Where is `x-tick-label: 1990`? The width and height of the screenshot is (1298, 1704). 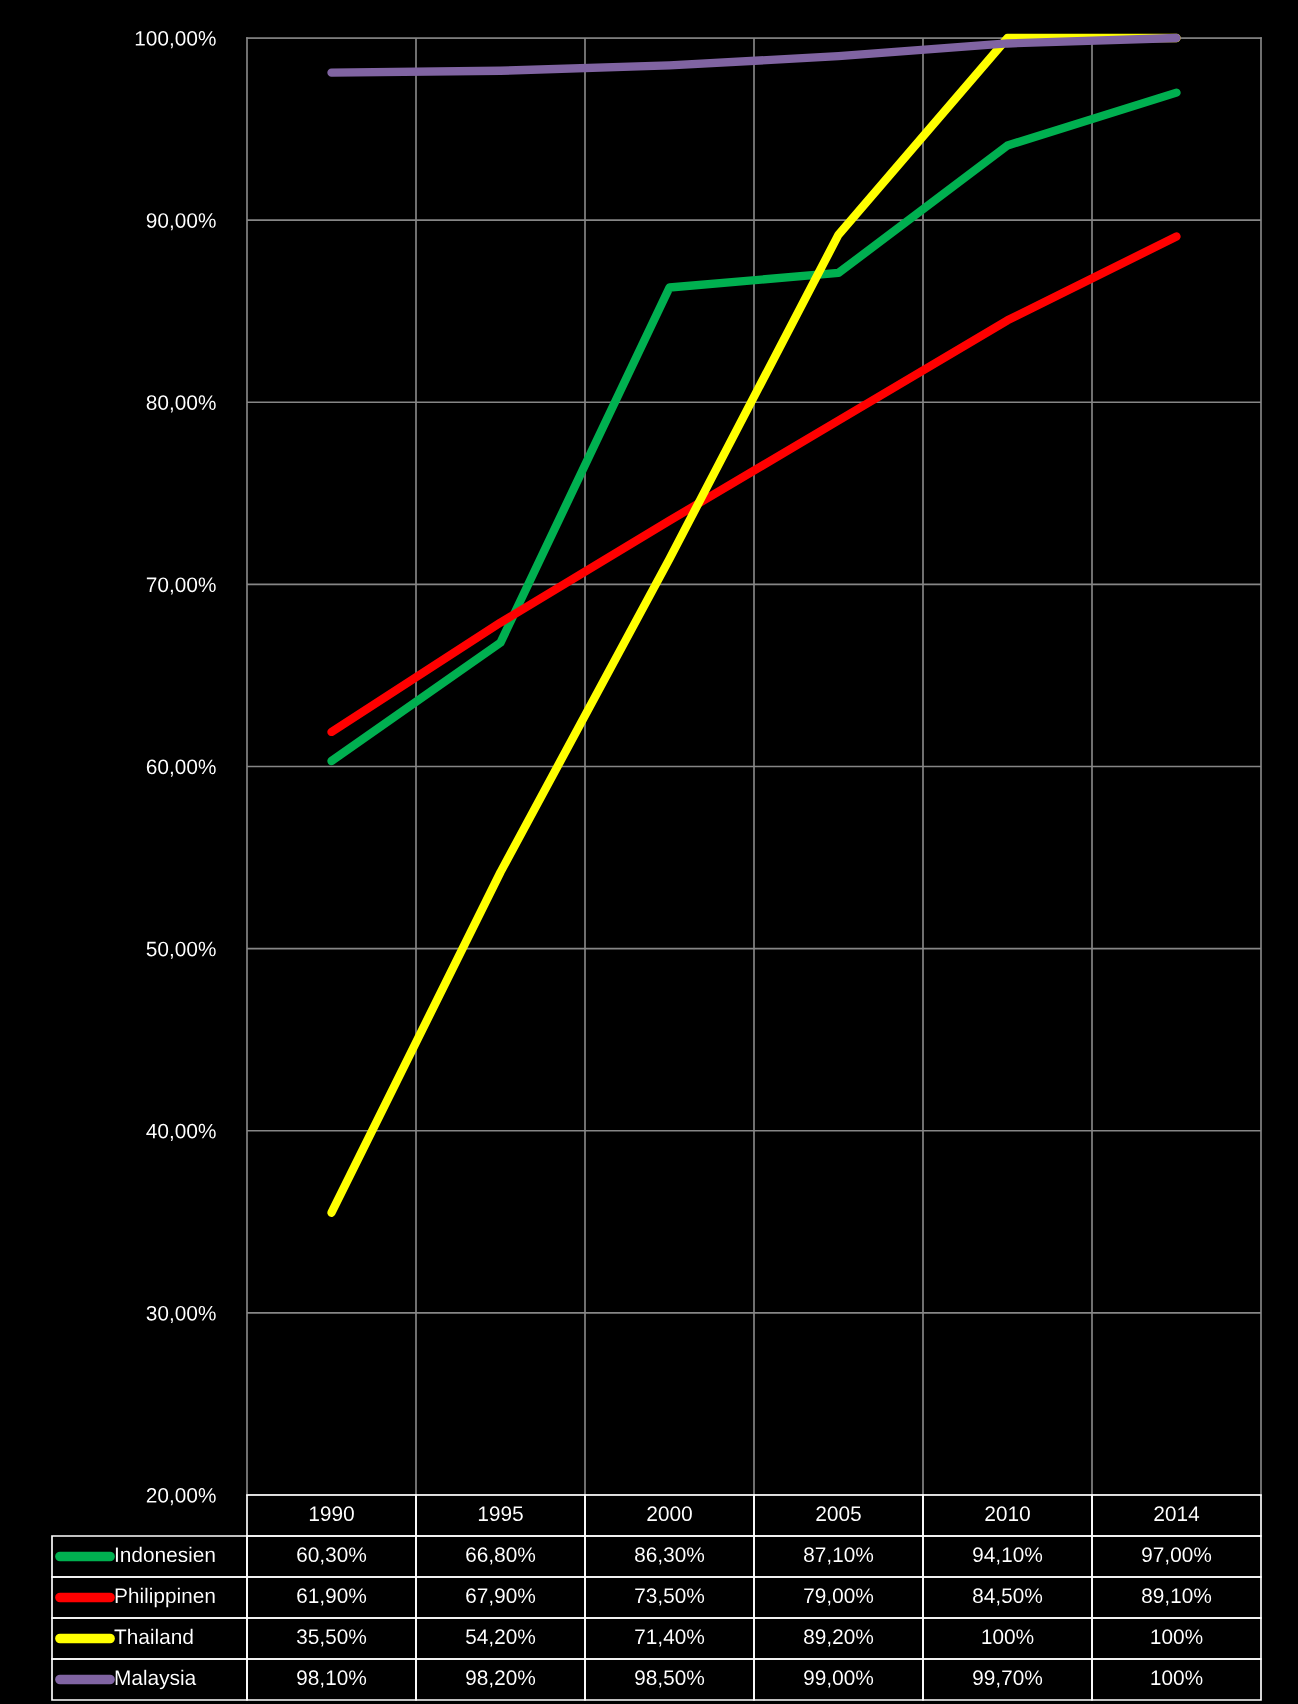
x-tick-label: 1990 is located at coordinates (331, 1514).